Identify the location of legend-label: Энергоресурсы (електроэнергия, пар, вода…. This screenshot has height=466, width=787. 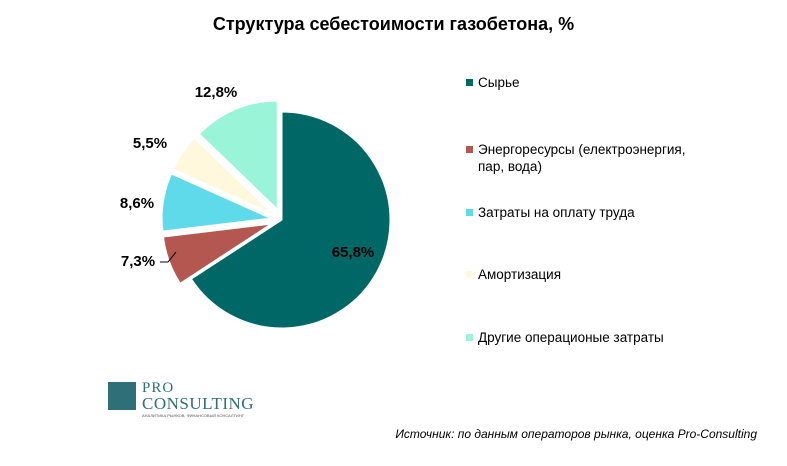
(582, 158).